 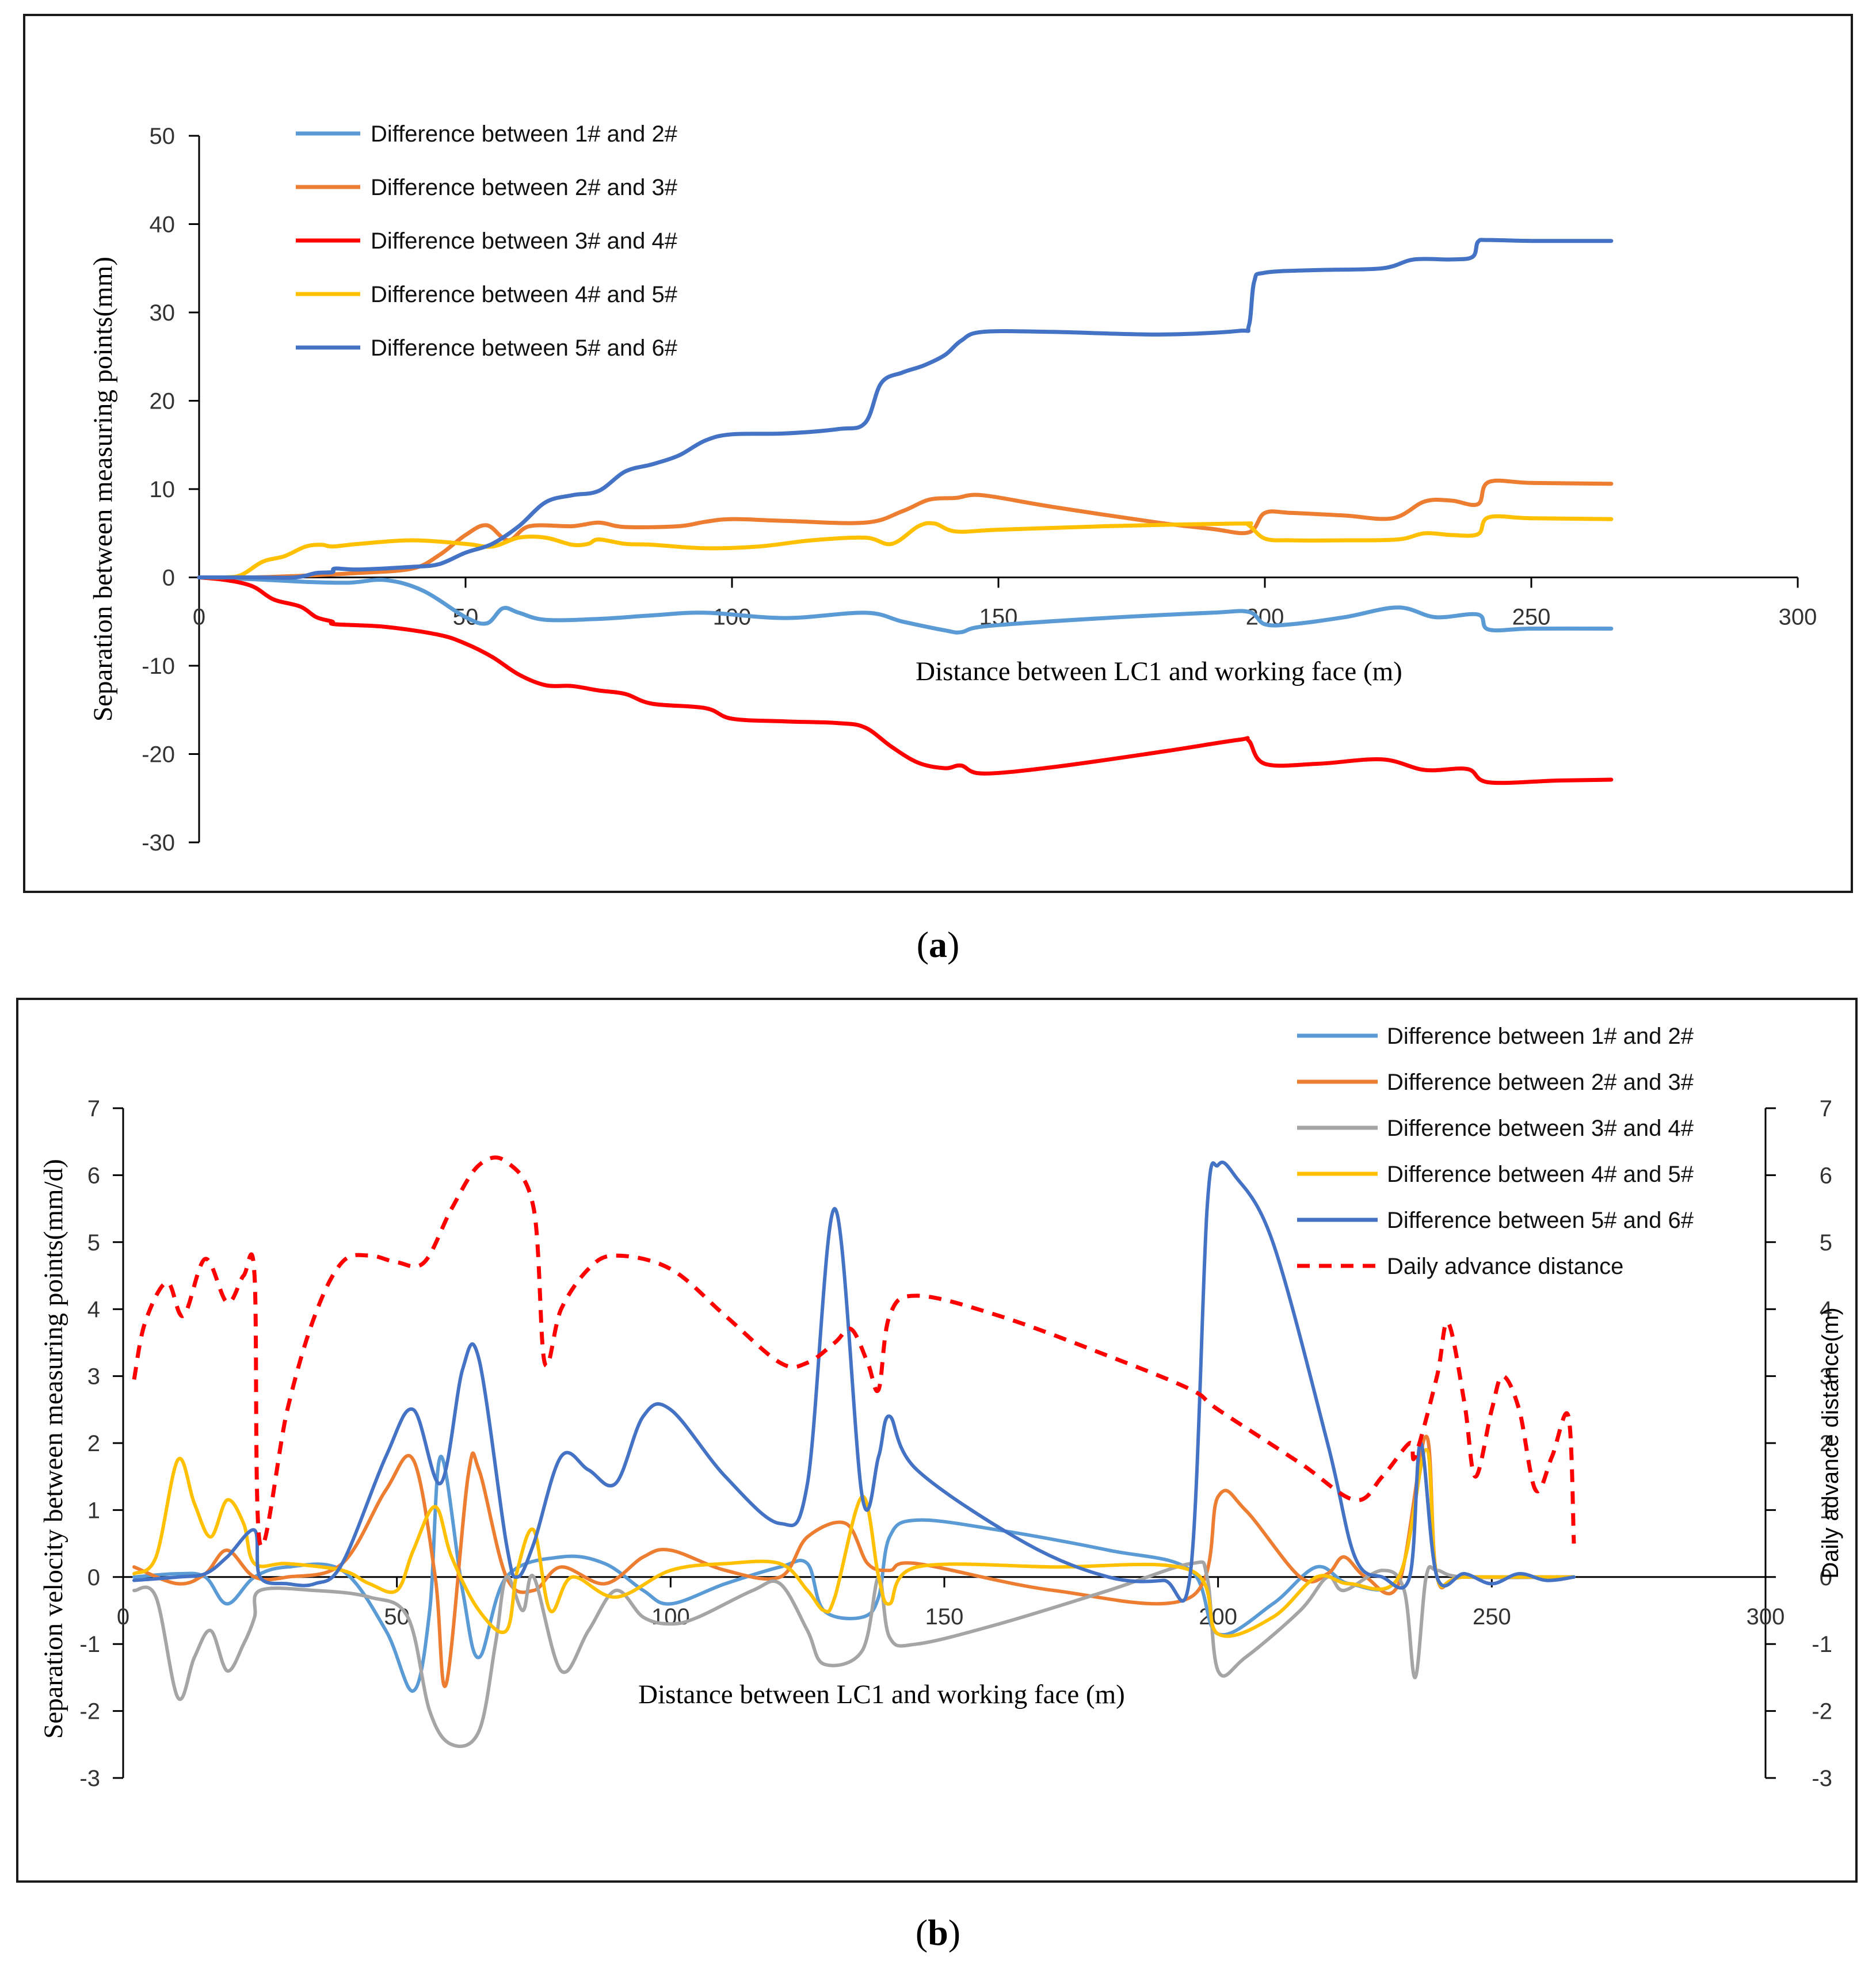 What do you see at coordinates (1826, 1577) in the screenshot?
I see `y2-tick-label-b: 0` at bounding box center [1826, 1577].